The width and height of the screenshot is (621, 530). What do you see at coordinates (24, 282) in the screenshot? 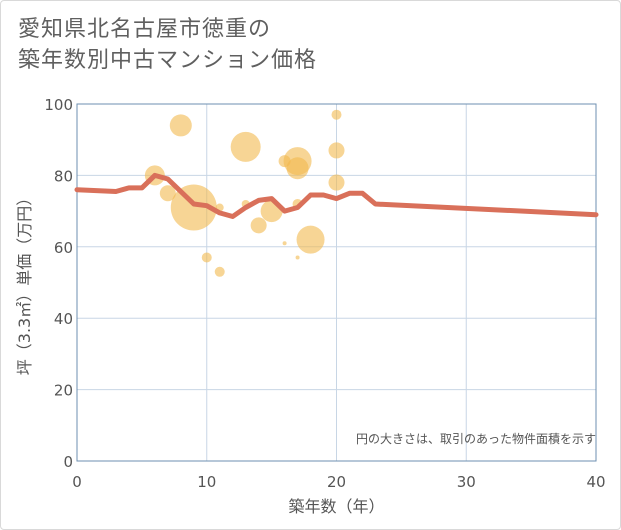
I see `y-axis-title: 坪（3.3㎡）単価（万円）` at bounding box center [24, 282].